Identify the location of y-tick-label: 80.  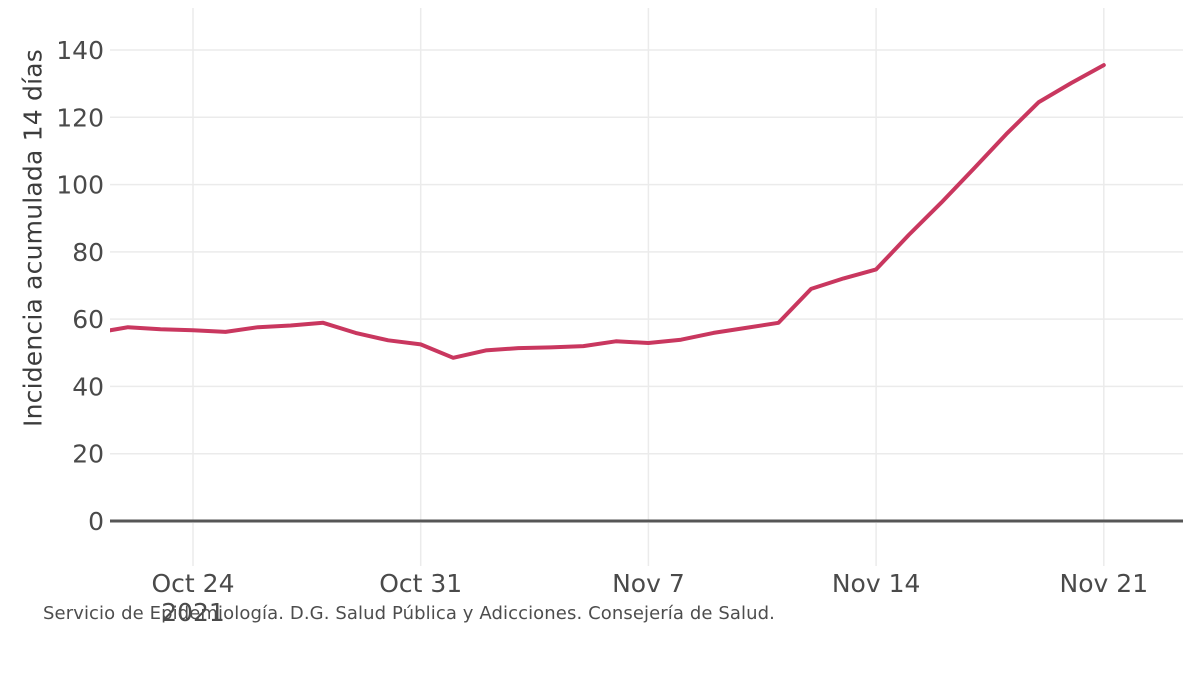
(88, 252).